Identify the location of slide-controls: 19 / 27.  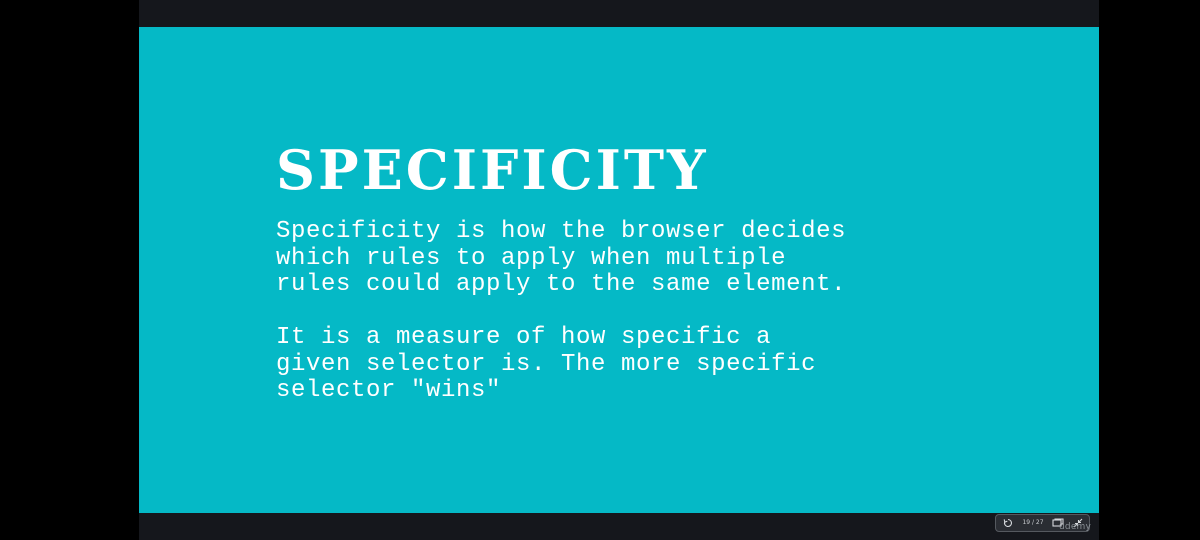
(1042, 523).